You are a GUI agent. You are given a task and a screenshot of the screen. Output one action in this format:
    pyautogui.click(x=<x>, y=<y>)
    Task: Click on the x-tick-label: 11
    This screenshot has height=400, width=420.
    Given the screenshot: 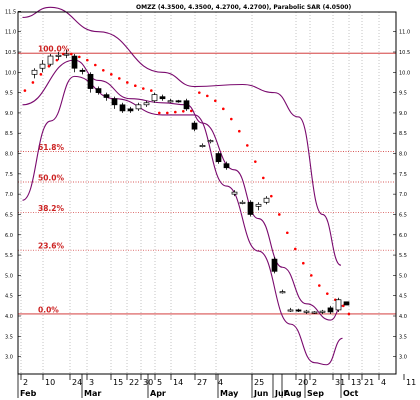 What is the action you would take?
    pyautogui.click(x=411, y=382)
    